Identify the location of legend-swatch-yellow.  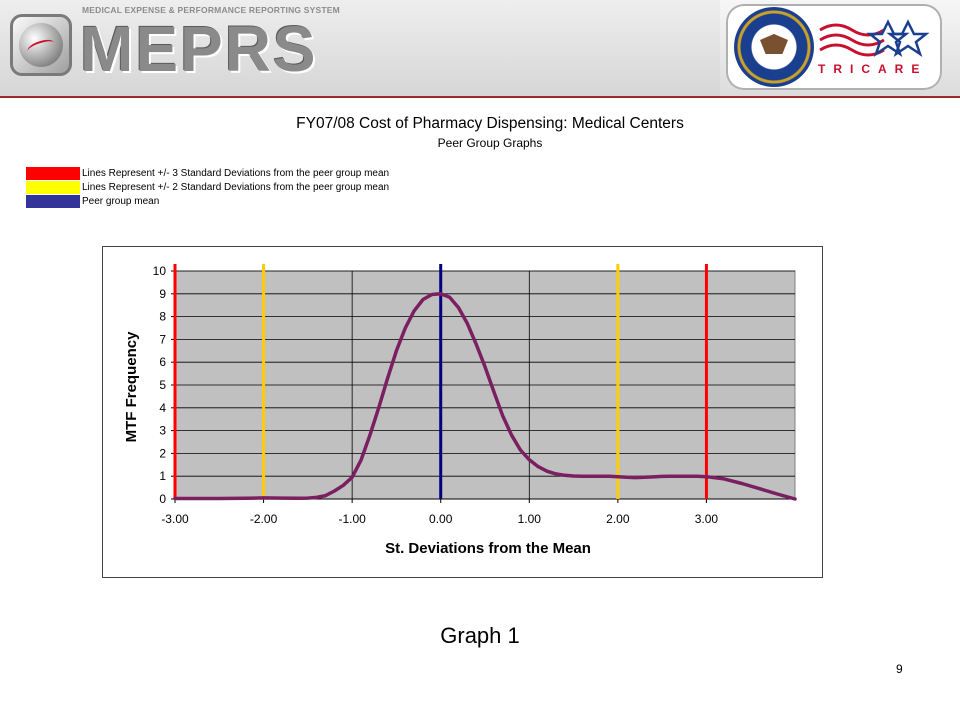
(53, 187).